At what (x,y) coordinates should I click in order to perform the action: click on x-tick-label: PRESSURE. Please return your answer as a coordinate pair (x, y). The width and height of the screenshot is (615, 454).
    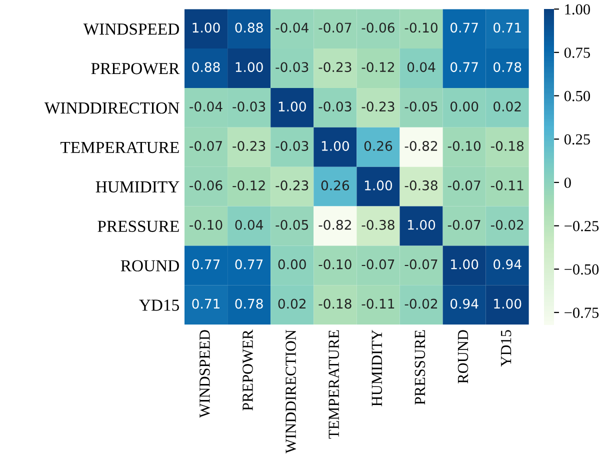
    Looking at the image, I should click on (420, 367).